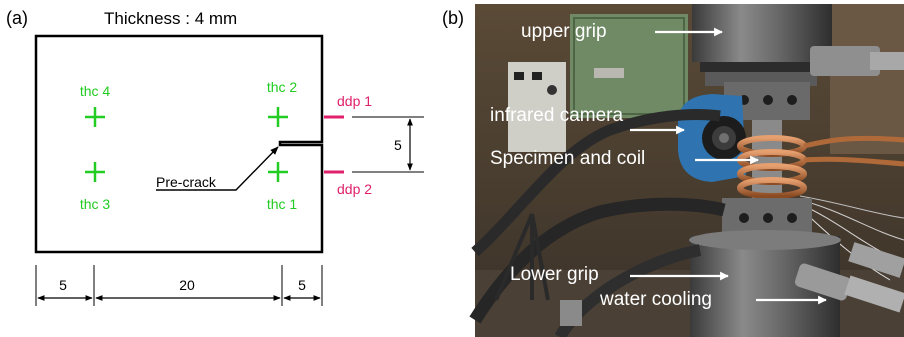 The image size is (904, 337). What do you see at coordinates (567, 158) in the screenshot?
I see `specimen-coil-label: Specimen and coil` at bounding box center [567, 158].